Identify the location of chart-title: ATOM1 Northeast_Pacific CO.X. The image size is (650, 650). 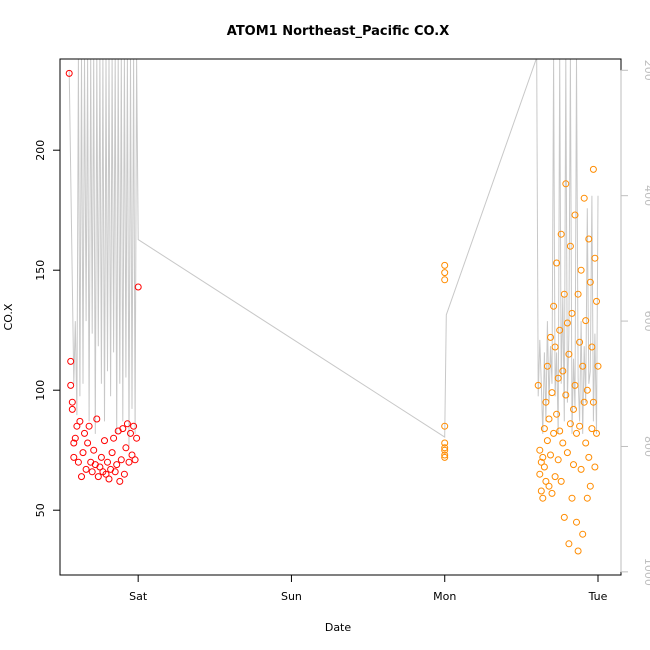
(338, 31).